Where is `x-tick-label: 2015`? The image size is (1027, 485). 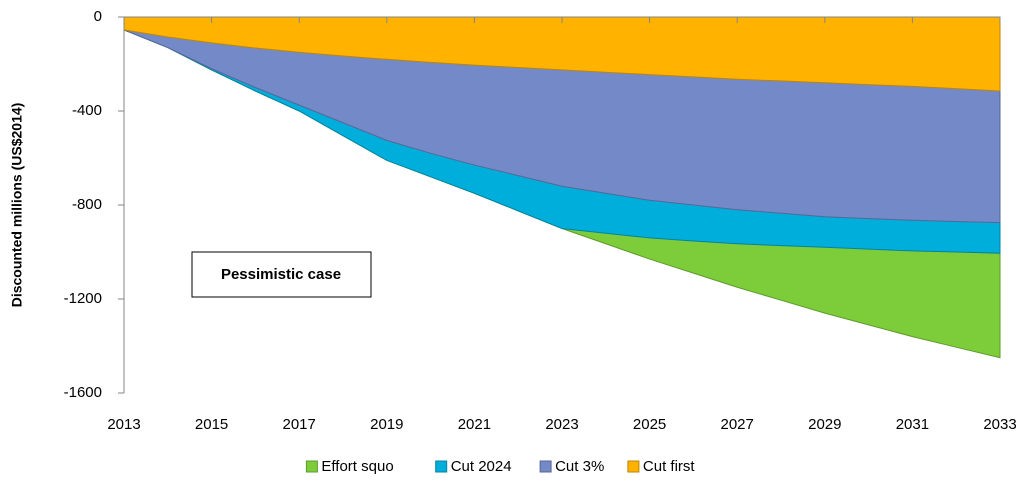
x-tick-label: 2015 is located at coordinates (211, 424).